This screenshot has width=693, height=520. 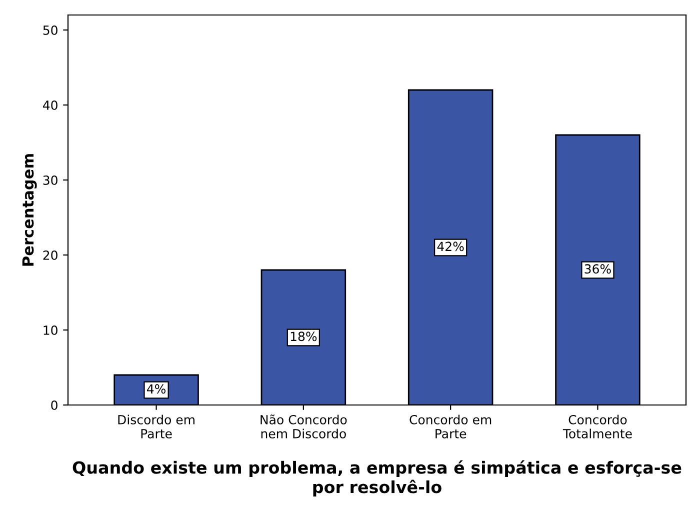 What do you see at coordinates (303, 337) in the screenshot?
I see `data-label: 18%` at bounding box center [303, 337].